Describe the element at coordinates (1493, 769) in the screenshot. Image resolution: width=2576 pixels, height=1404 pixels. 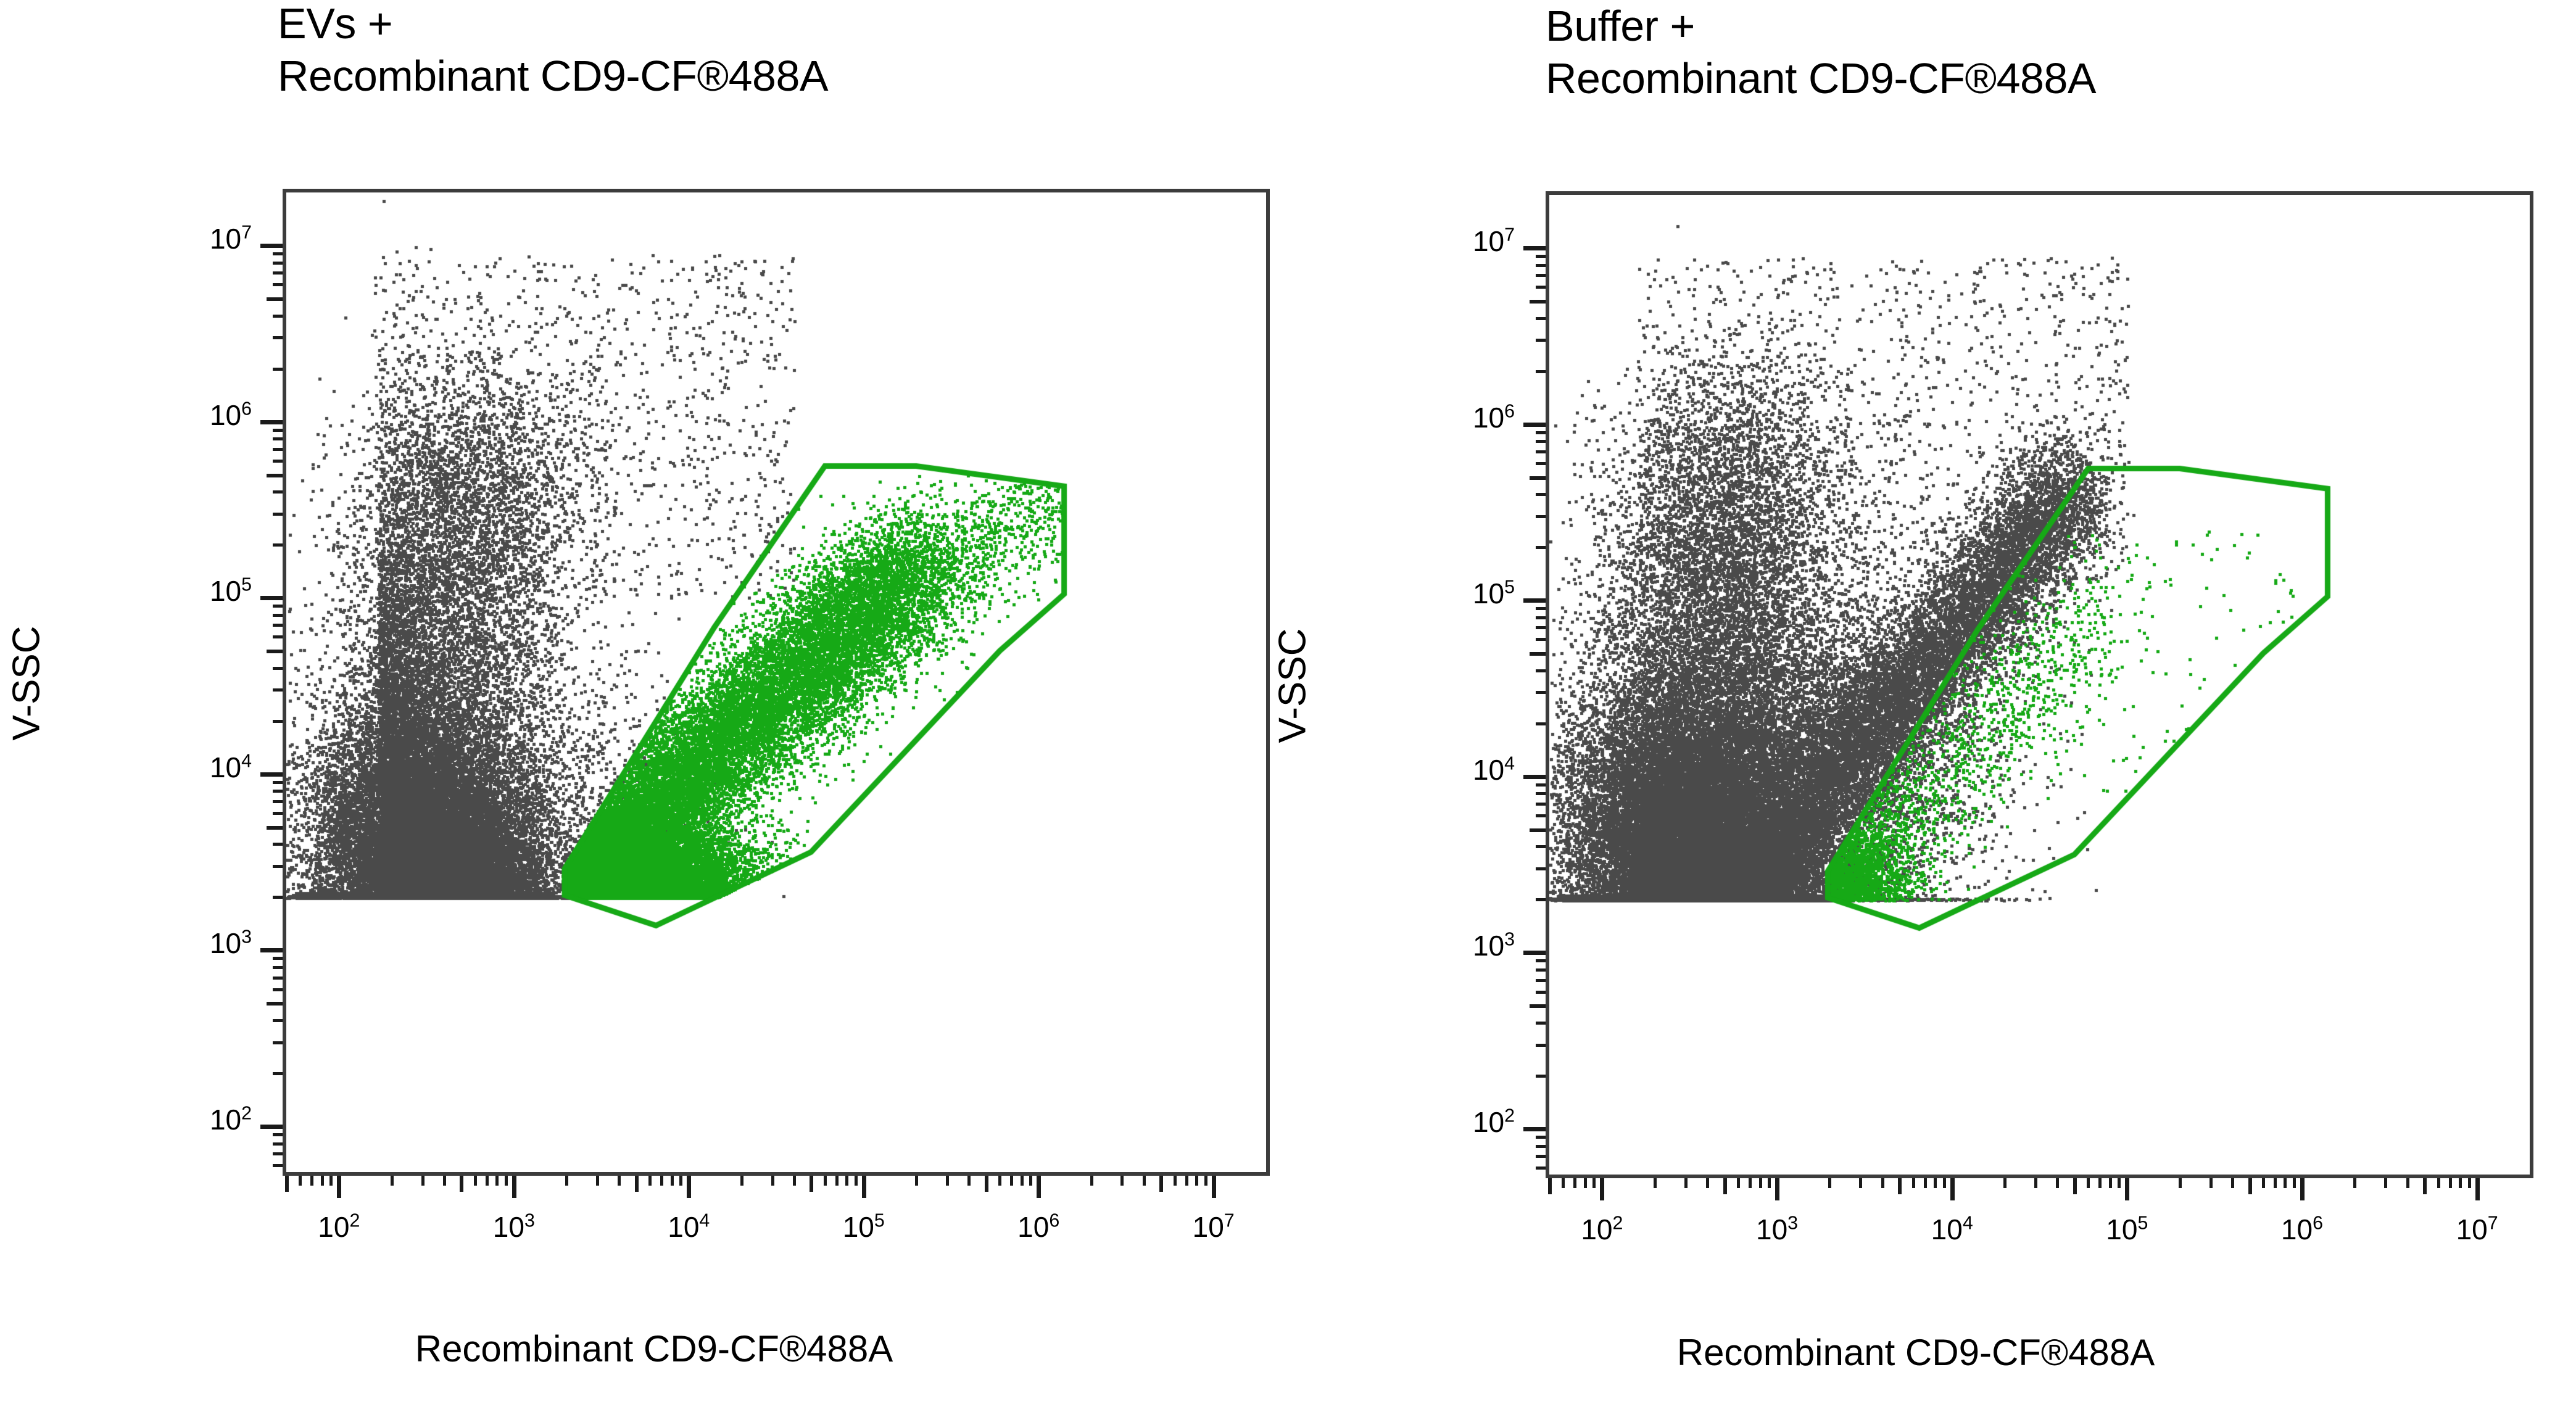
I see `y-tick-label-1e4: 10⁴` at that location.